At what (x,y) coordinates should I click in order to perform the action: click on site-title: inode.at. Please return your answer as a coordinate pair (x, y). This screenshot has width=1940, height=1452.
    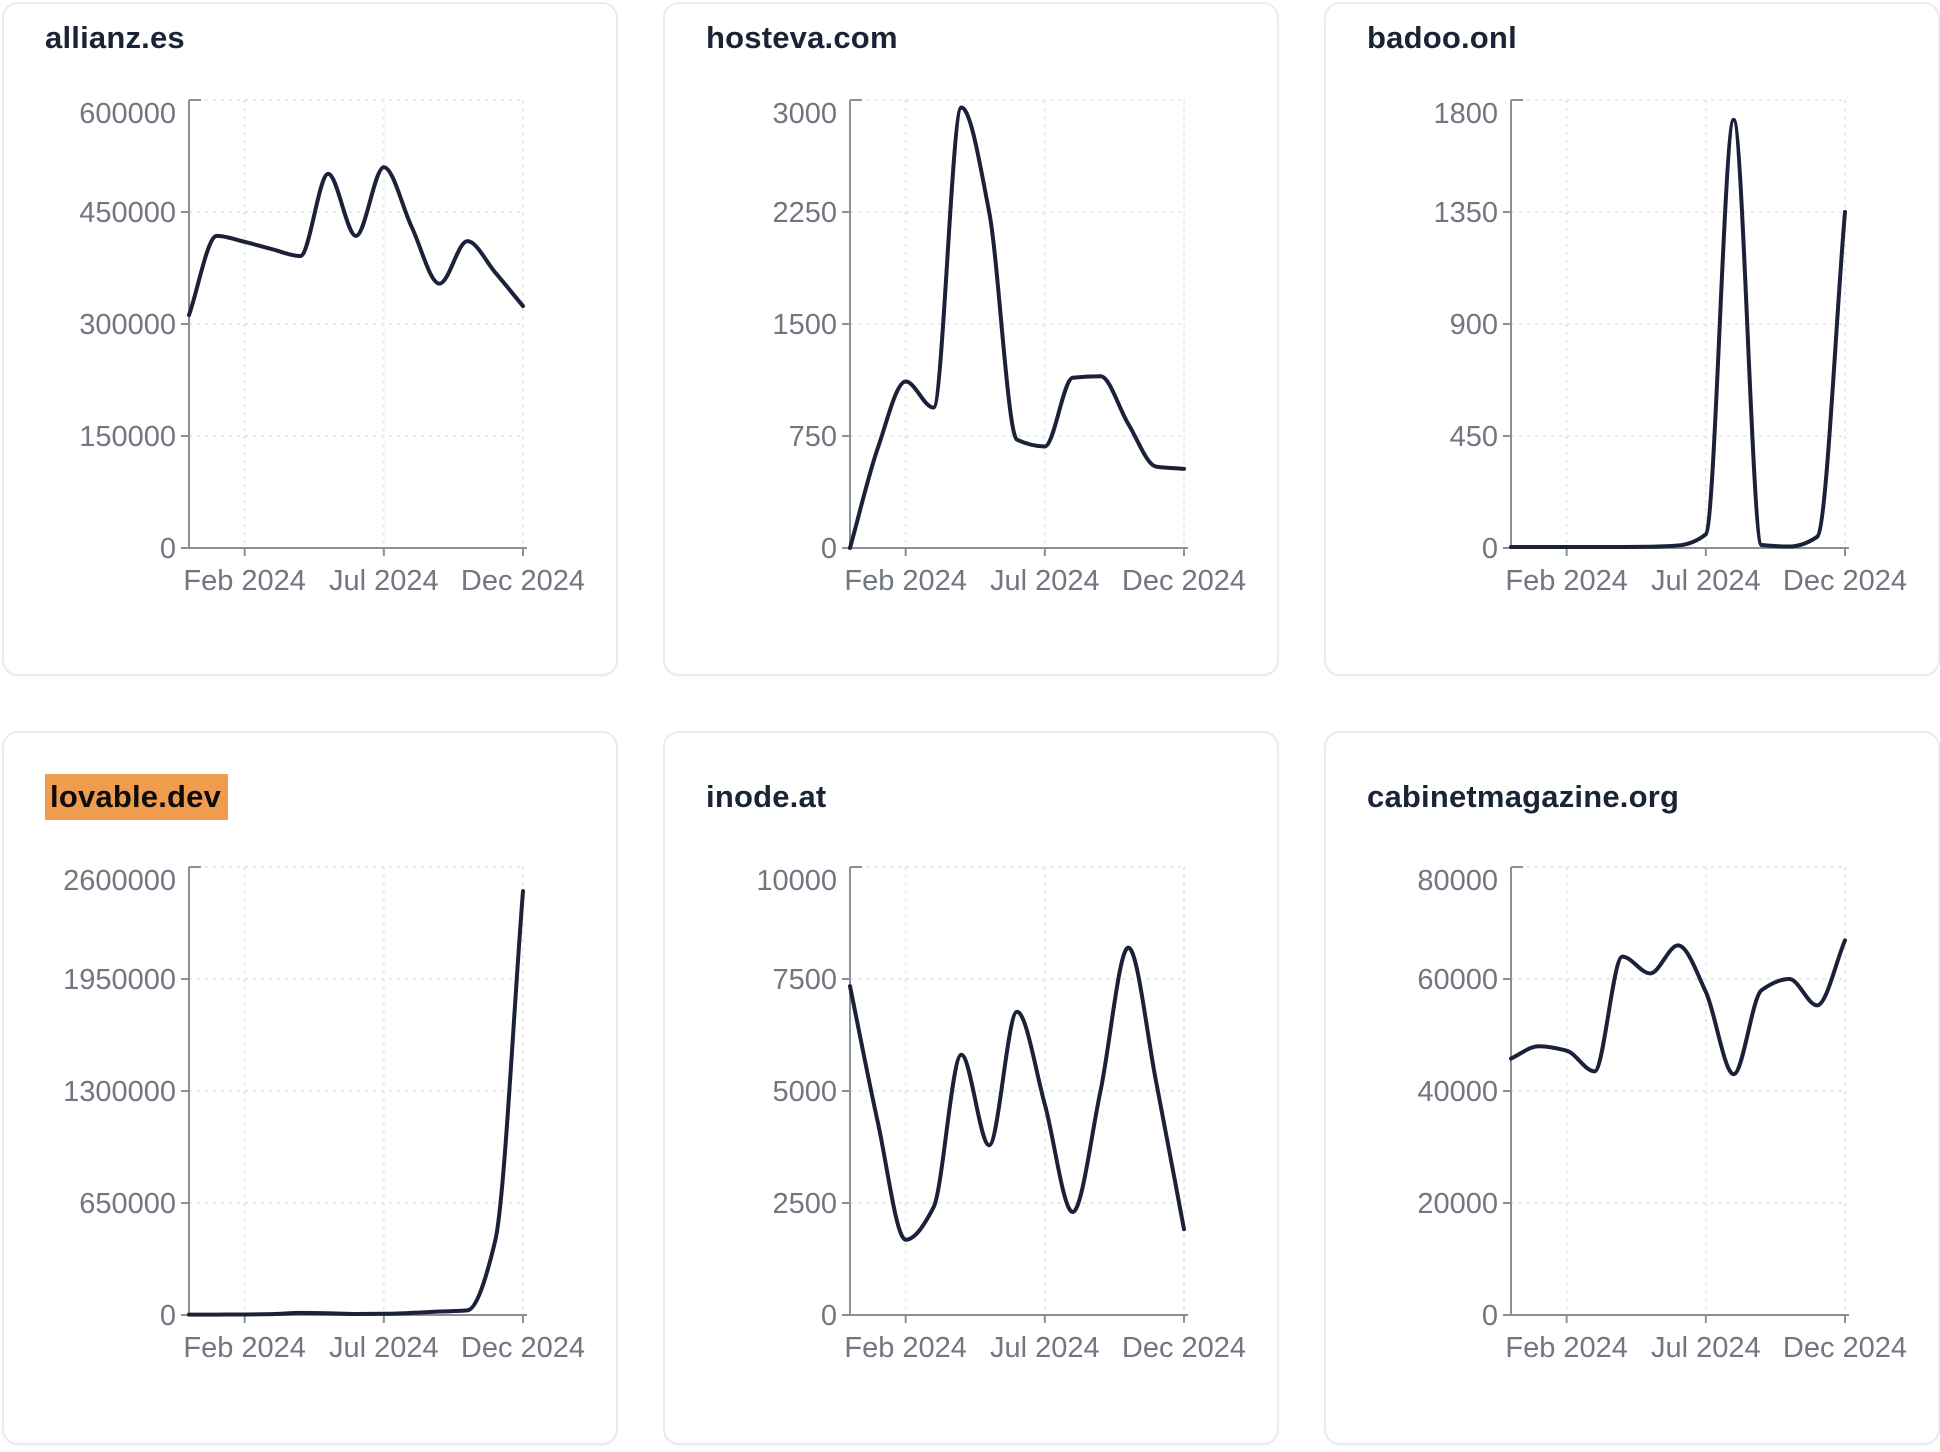
    Looking at the image, I should click on (766, 796).